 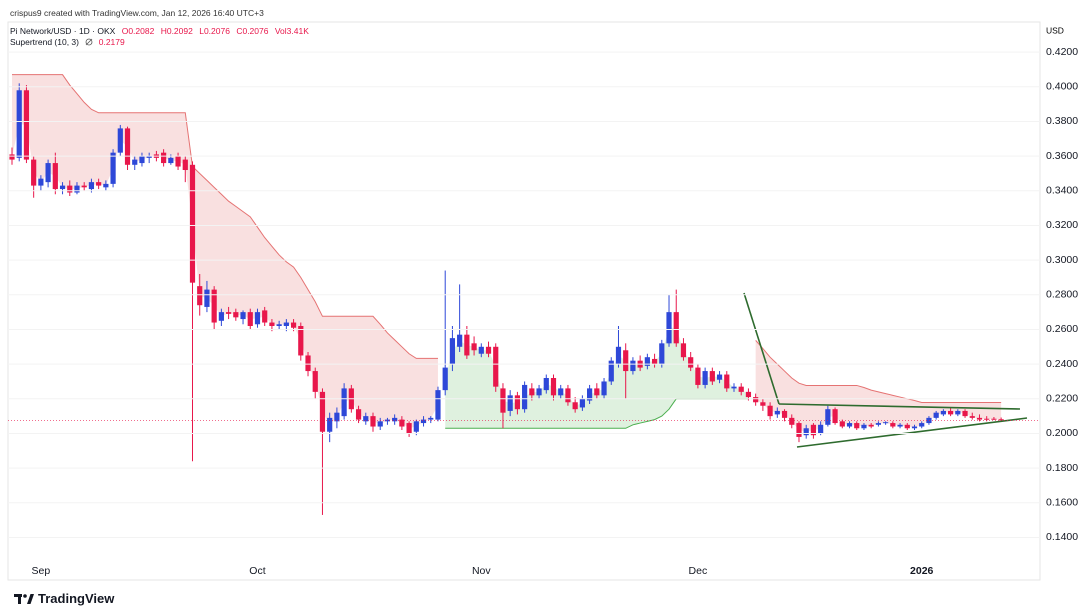 What do you see at coordinates (1062, 156) in the screenshot?
I see `y-tick-label: 0.3600` at bounding box center [1062, 156].